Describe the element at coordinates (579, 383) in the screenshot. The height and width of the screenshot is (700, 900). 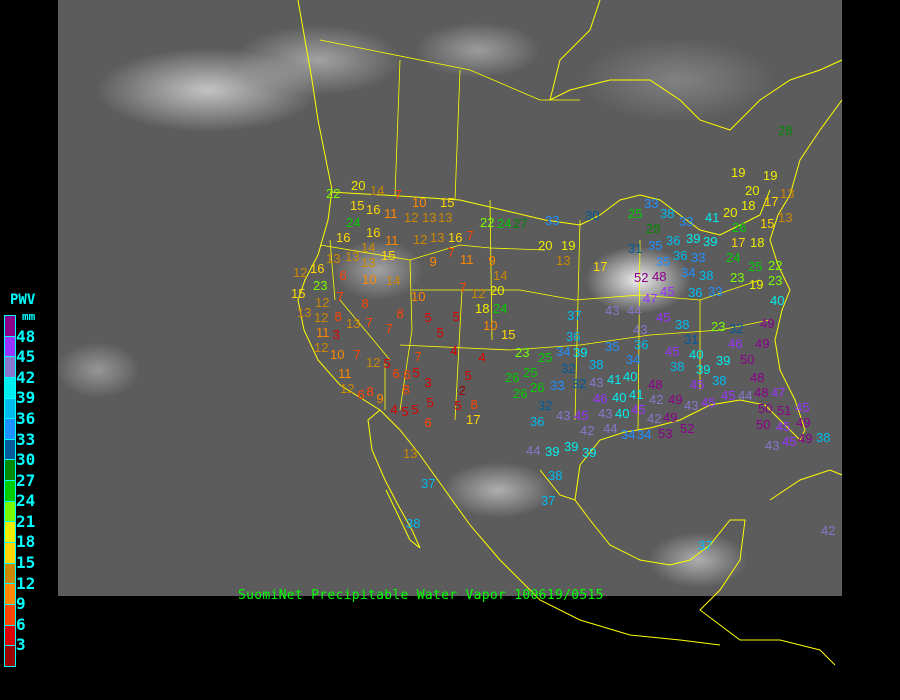
I see `station-pwv-label: 32` at that location.